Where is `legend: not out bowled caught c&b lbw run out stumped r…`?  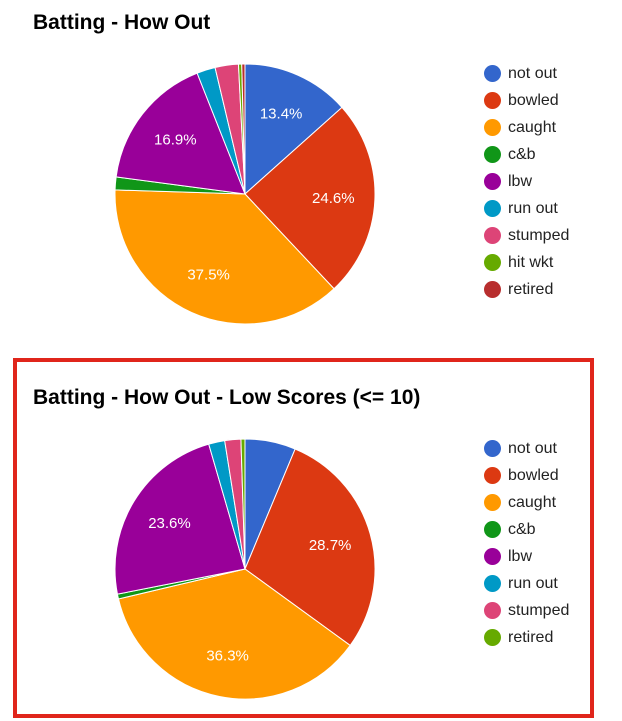 legend: not out bowled caught c&b lbw run out stumped r… is located at coordinates (526, 543).